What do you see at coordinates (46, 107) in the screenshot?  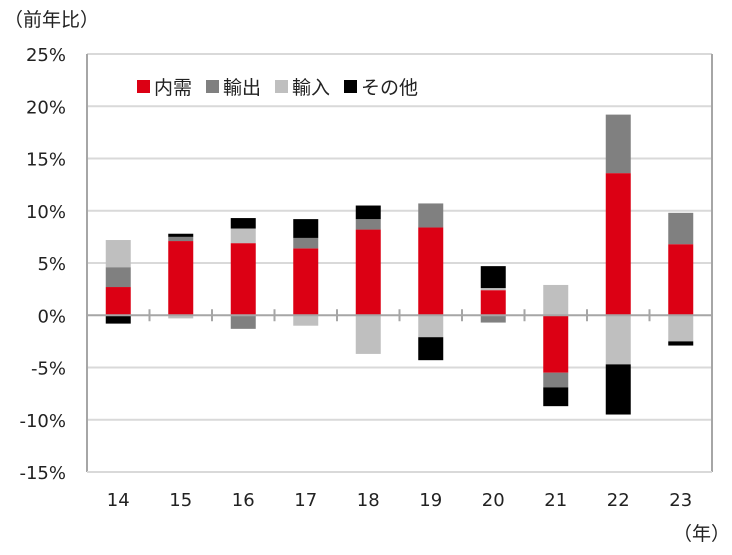 I see `y-tick-label: 20%` at bounding box center [46, 107].